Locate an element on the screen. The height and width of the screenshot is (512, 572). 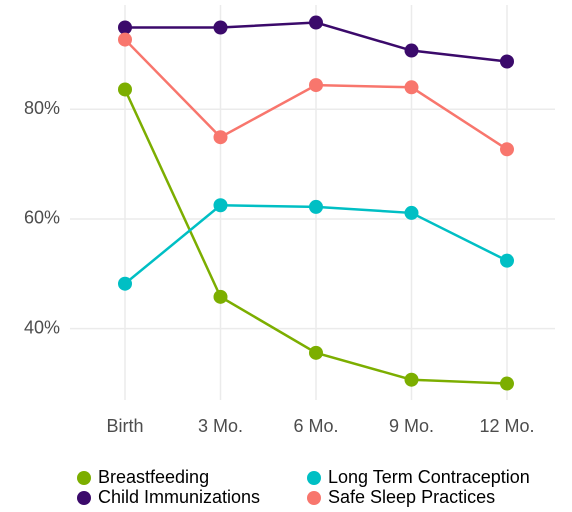
legend-label: Breastfeeding is located at coordinates (153, 477).